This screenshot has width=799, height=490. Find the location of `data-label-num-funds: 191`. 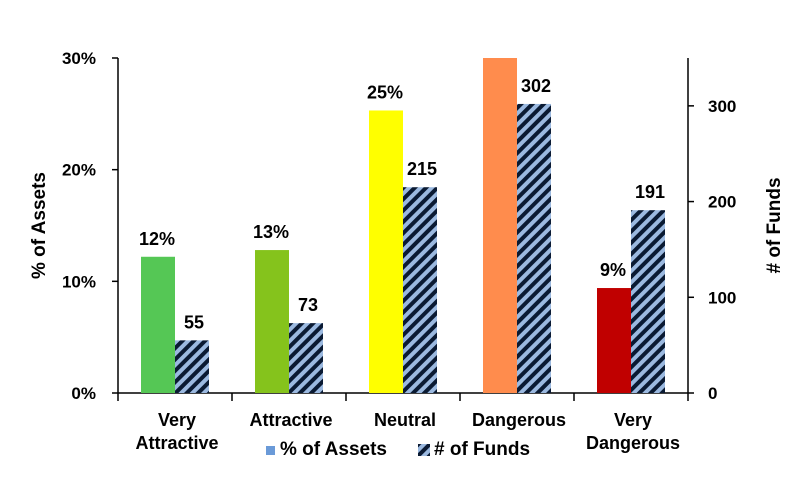

data-label-num-funds: 191 is located at coordinates (650, 192).